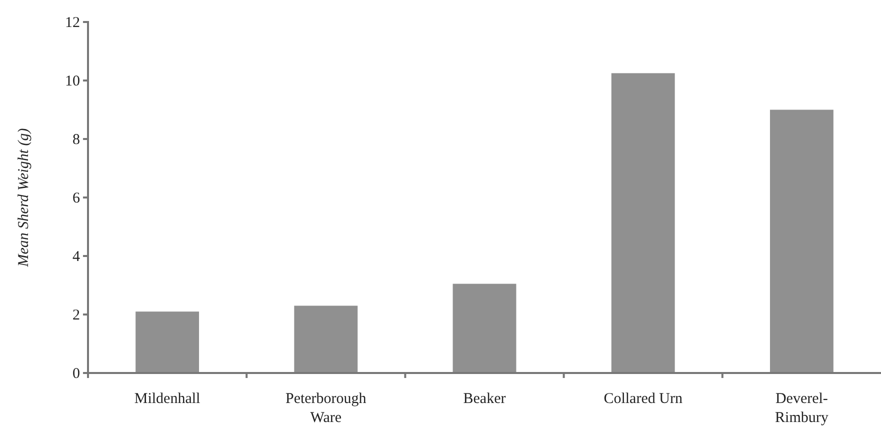  Describe the element at coordinates (167, 399) in the screenshot. I see `x-tick-label: Mildenhall` at that location.